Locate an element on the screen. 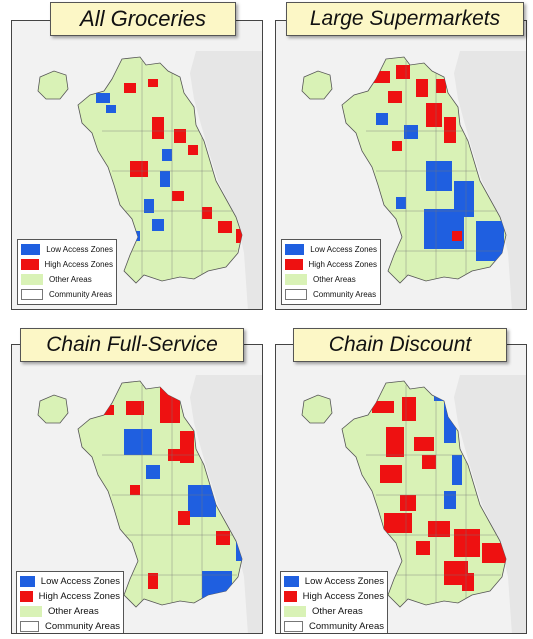  panel-title: Large Supermarkets is located at coordinates (405, 19).